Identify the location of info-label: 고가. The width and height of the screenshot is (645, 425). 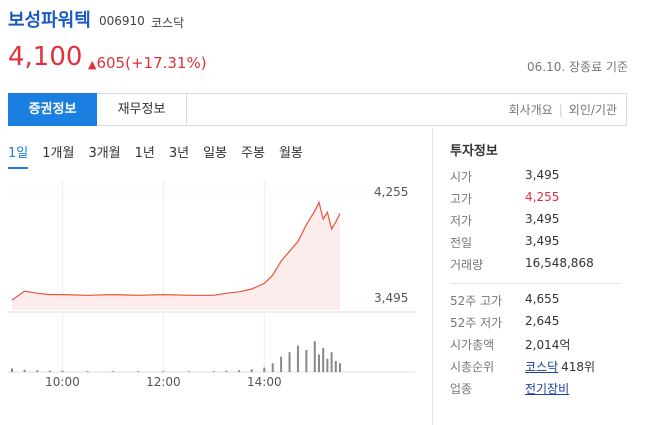
(461, 199).